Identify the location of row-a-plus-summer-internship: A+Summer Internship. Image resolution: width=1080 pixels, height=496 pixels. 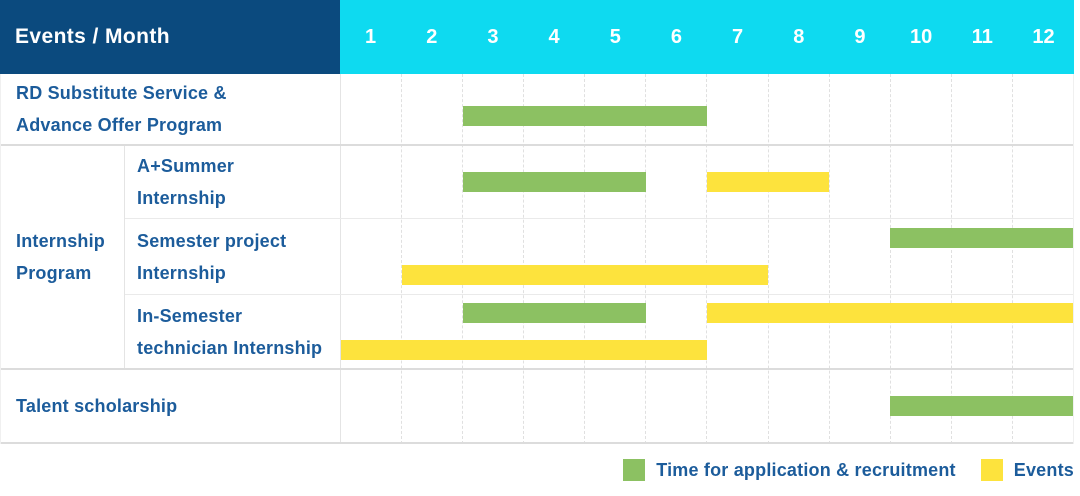
(599, 182).